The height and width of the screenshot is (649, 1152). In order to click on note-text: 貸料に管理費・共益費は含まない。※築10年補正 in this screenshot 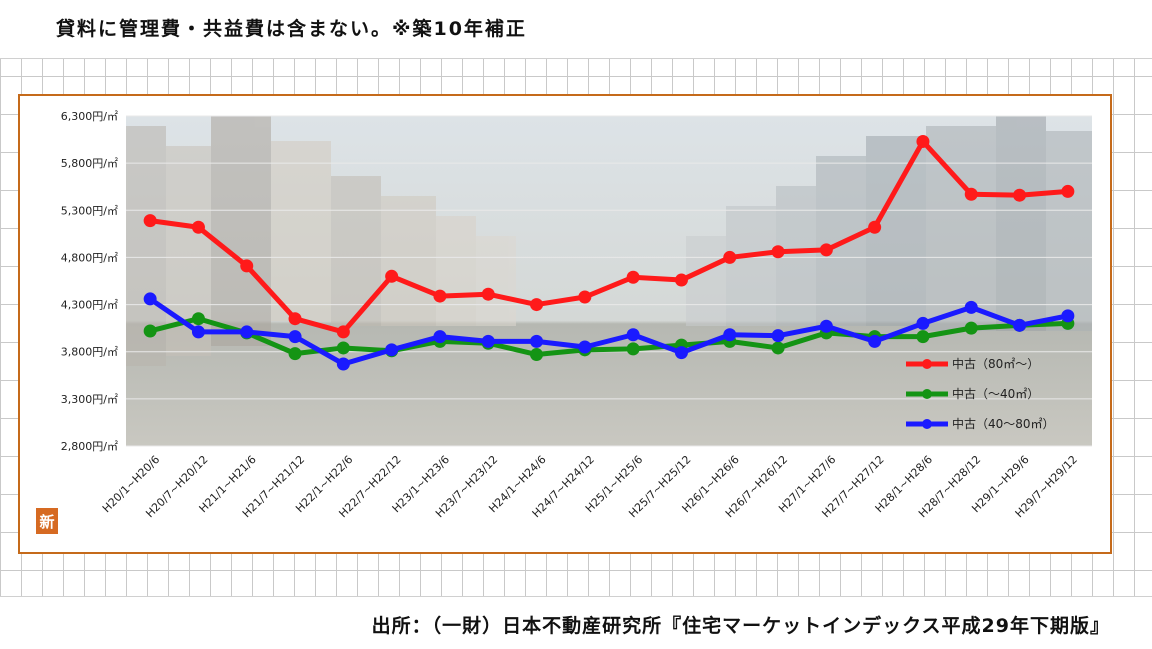, I will do `click(291, 29)`.